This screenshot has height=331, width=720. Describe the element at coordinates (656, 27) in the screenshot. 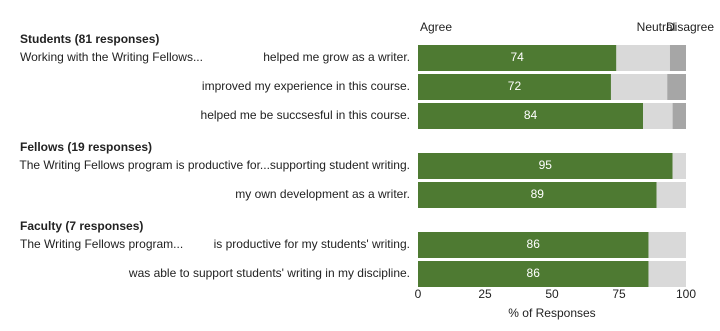

I see `legend-label: Neutral` at that location.